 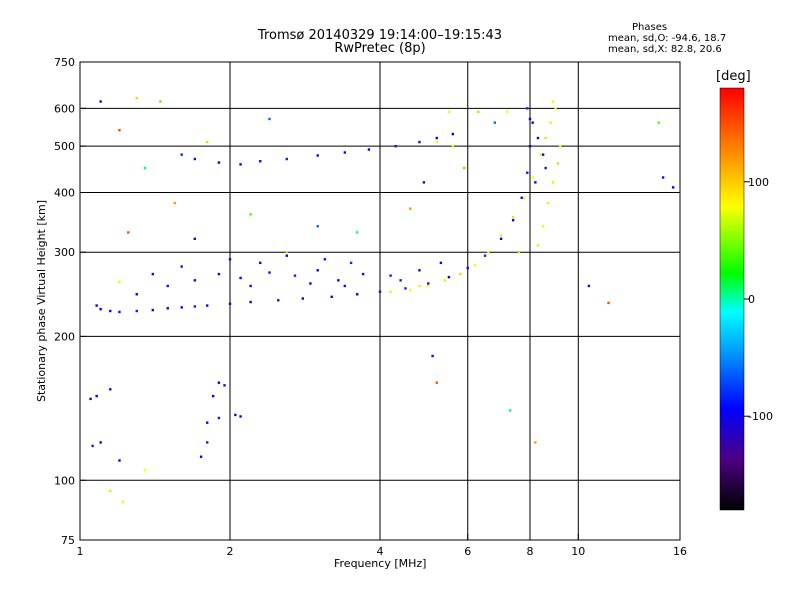 I want to click on y-tick-label: 750, so click(x=64, y=62).